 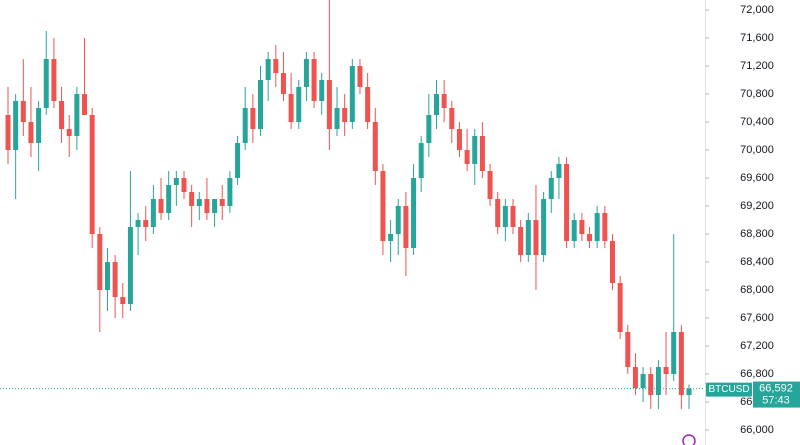 I want to click on y-tick-label: 71,600, so click(x=757, y=38).